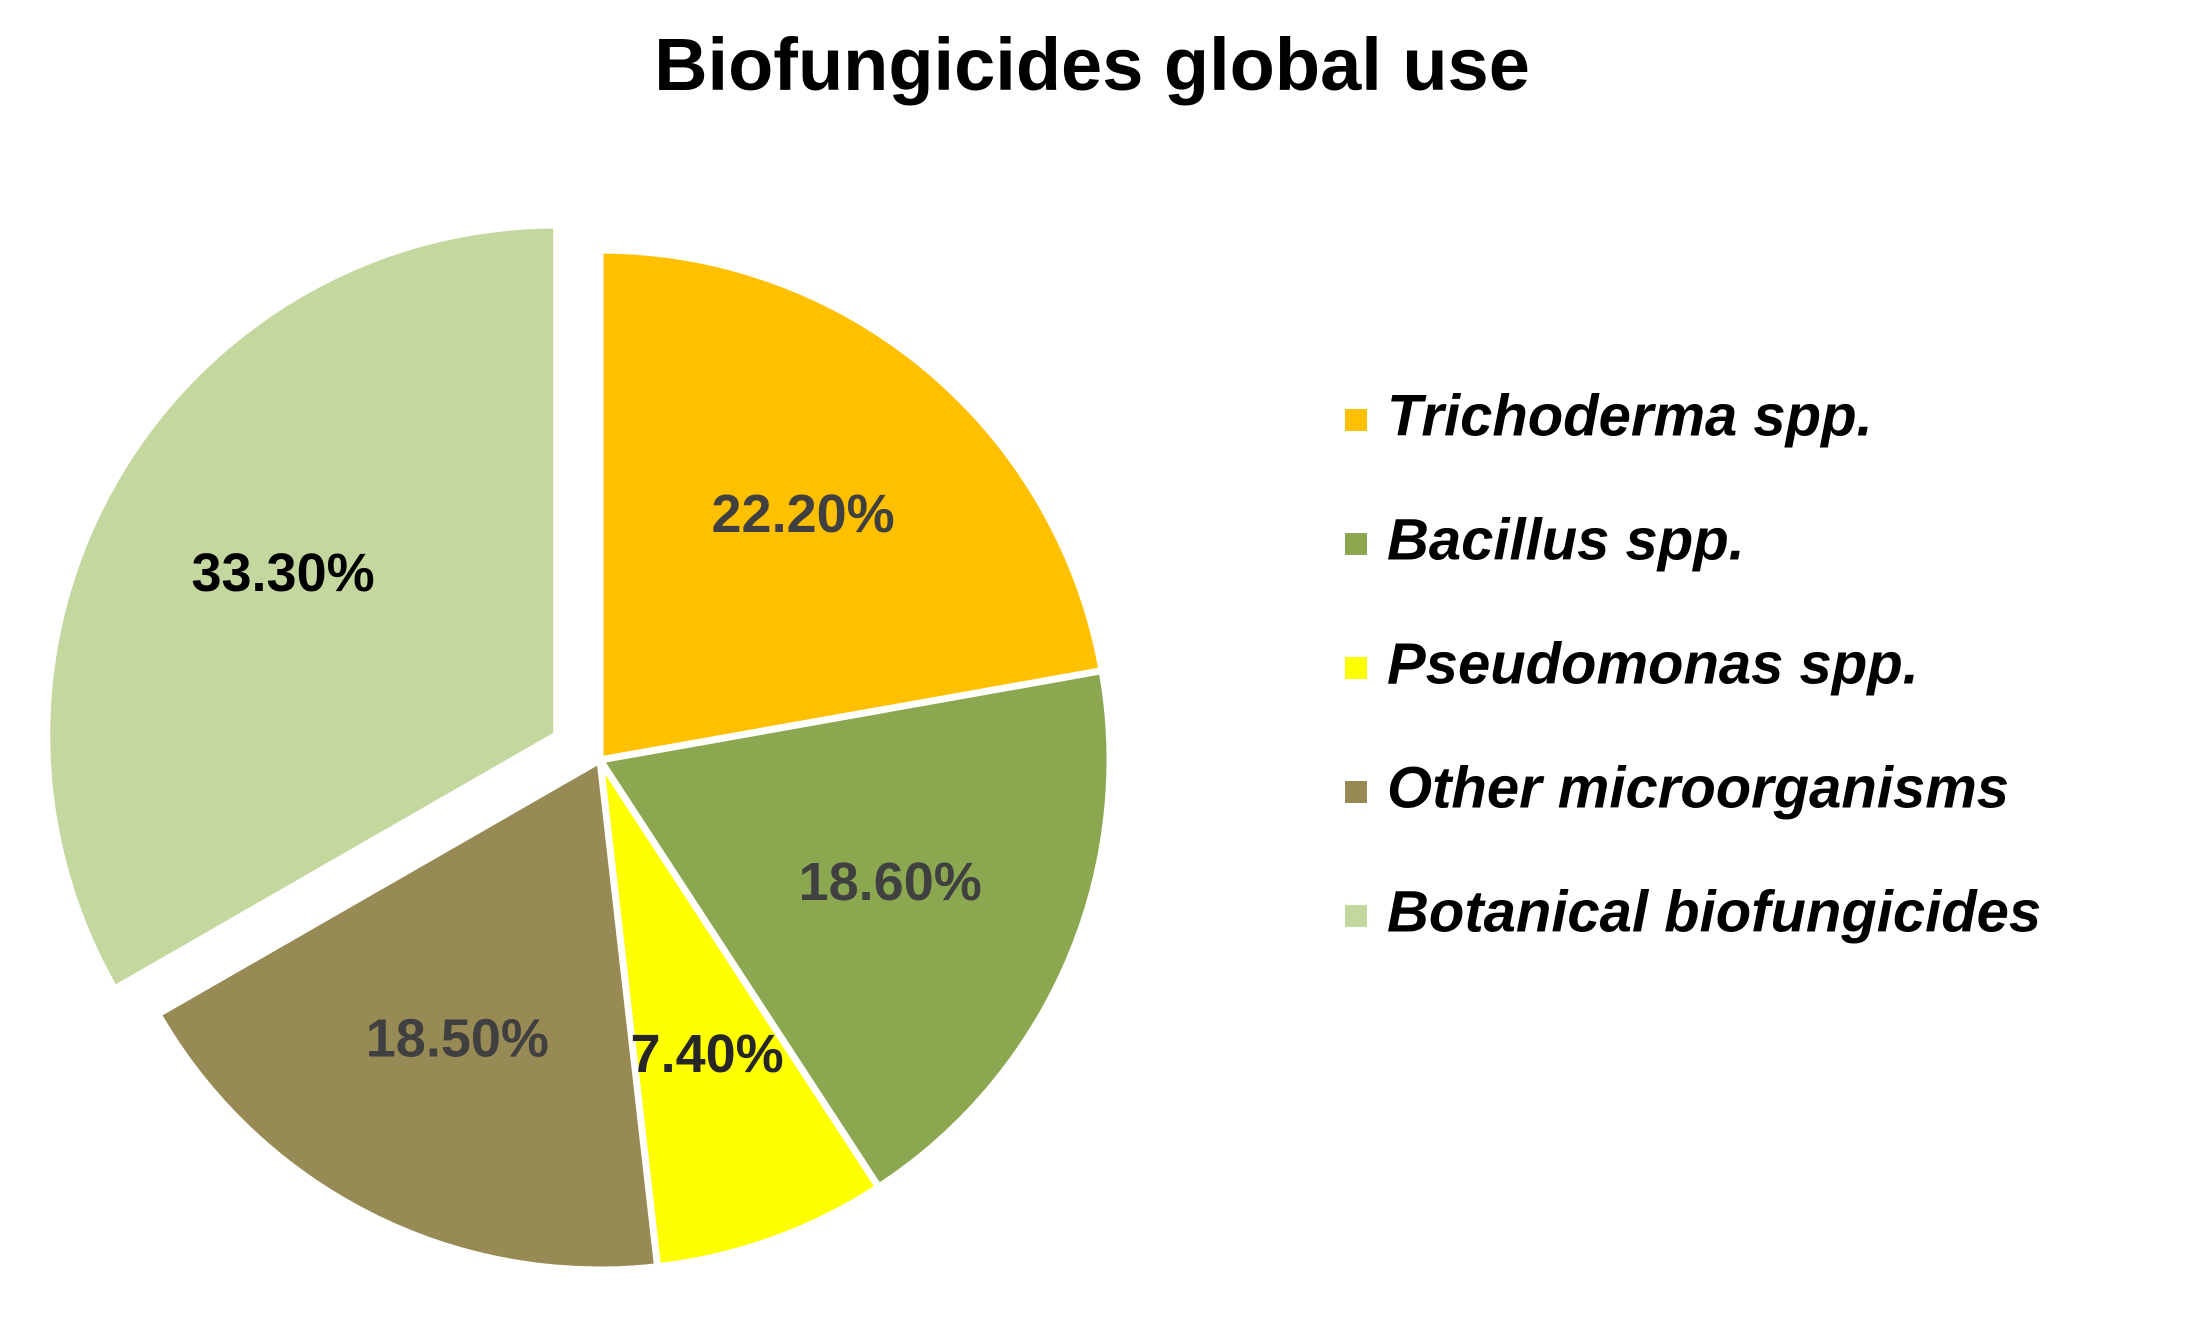 Image resolution: width=2197 pixels, height=1320 pixels. Describe the element at coordinates (1356, 668) in the screenshot. I see `legend-swatch-pseudomonas-spp` at that location.